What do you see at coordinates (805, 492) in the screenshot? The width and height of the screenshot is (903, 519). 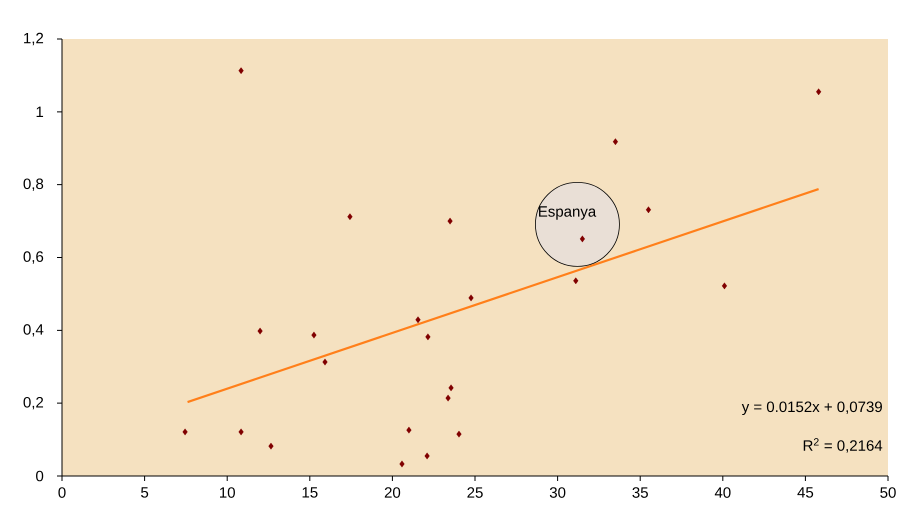 I see `x-tick-label: 45` at bounding box center [805, 492].